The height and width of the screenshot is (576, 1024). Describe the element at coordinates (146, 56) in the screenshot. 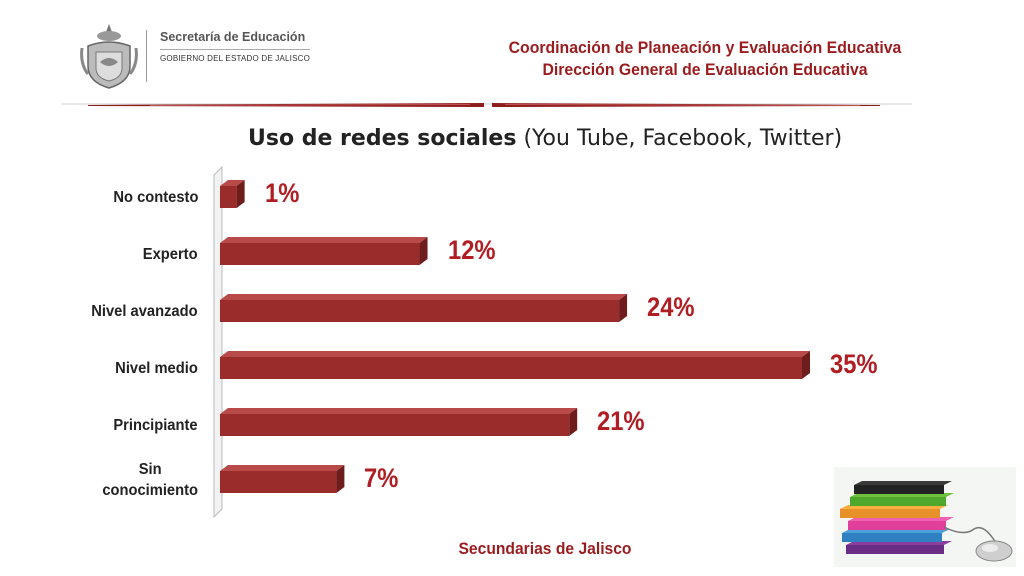

I see `logo-divider` at that location.